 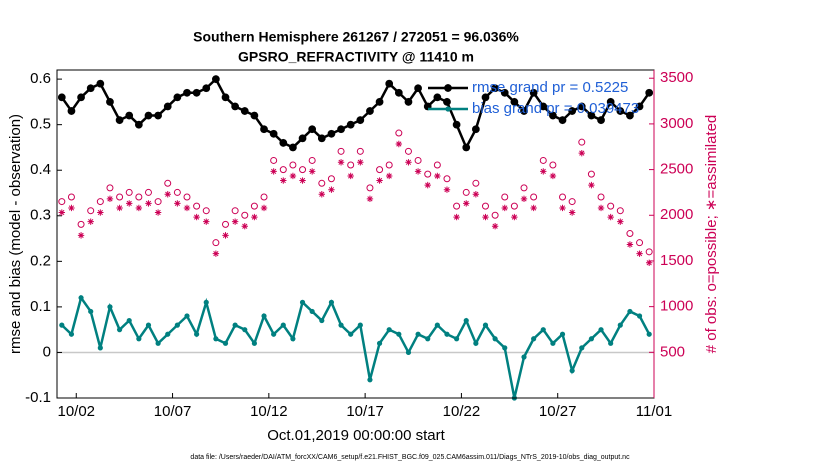 I want to click on y-tick-label: 0.3, so click(x=40, y=215).